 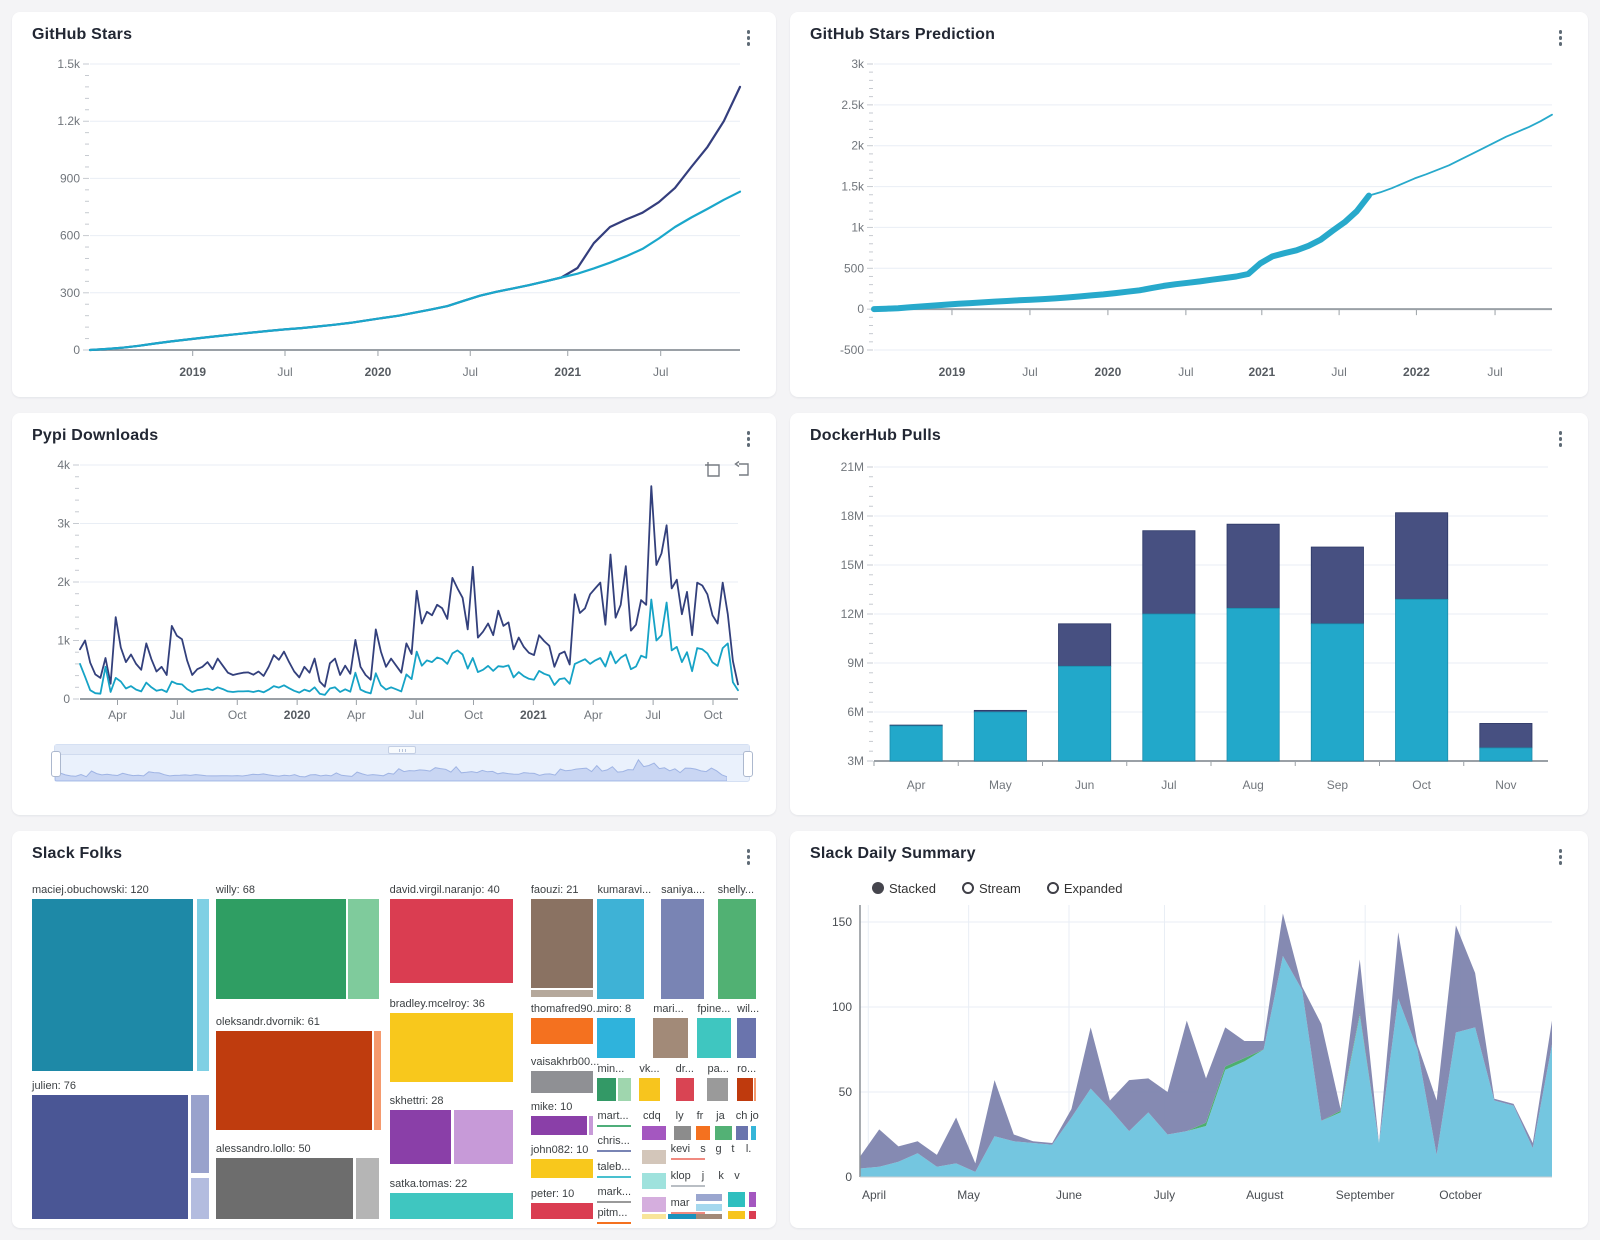 What do you see at coordinates (687, 1151) in the screenshot?
I see `treemap-label: kevi` at bounding box center [687, 1151].